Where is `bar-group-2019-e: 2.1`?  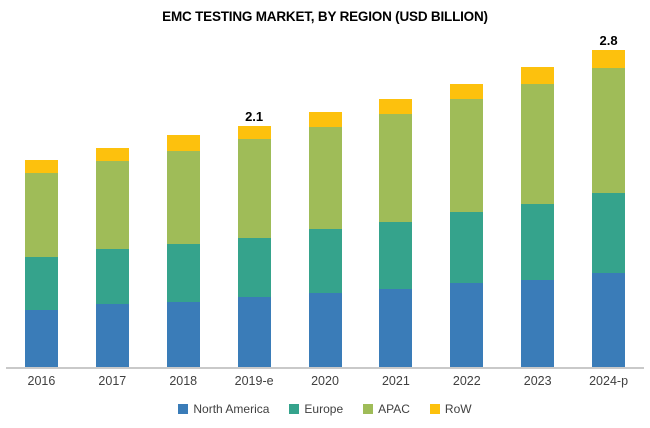
bar-group-2019-e: 2.1 is located at coordinates (254, 197).